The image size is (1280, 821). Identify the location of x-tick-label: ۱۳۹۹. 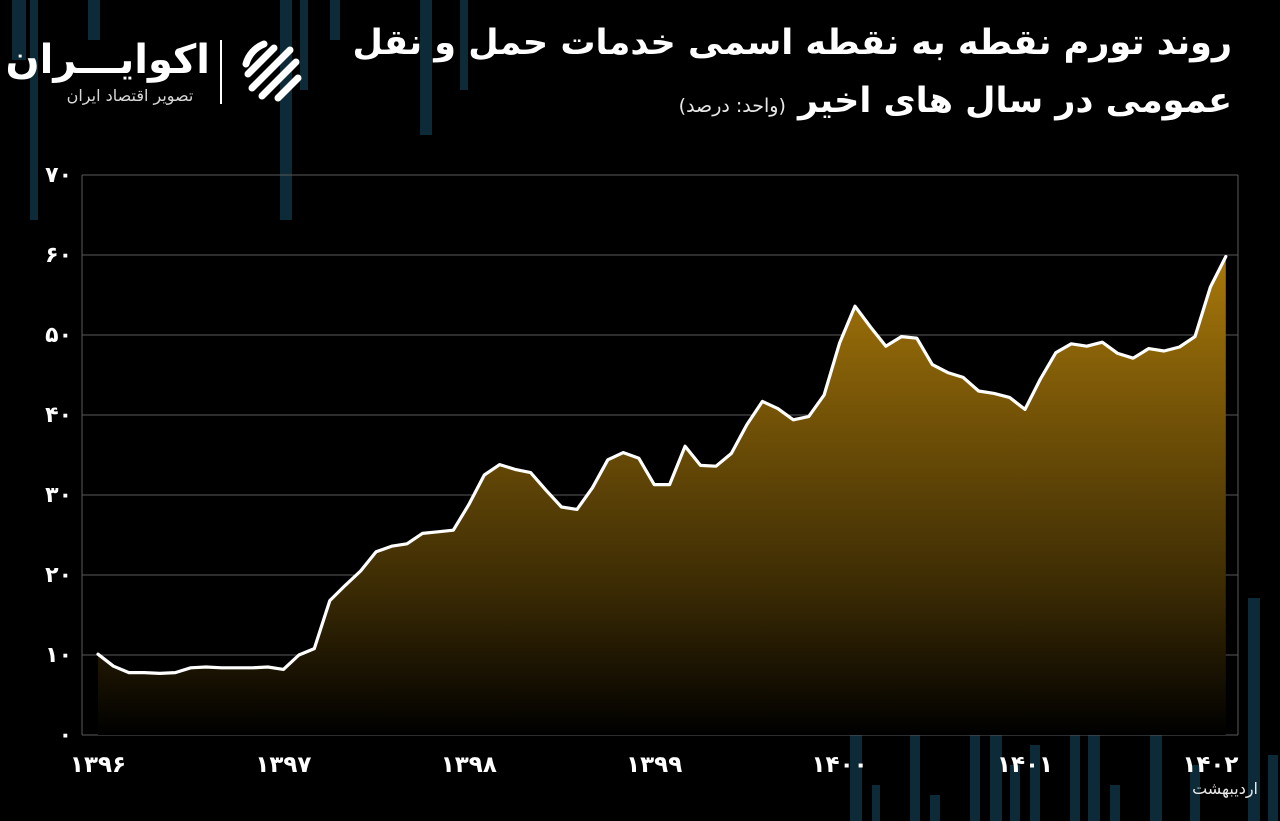
(654, 765).